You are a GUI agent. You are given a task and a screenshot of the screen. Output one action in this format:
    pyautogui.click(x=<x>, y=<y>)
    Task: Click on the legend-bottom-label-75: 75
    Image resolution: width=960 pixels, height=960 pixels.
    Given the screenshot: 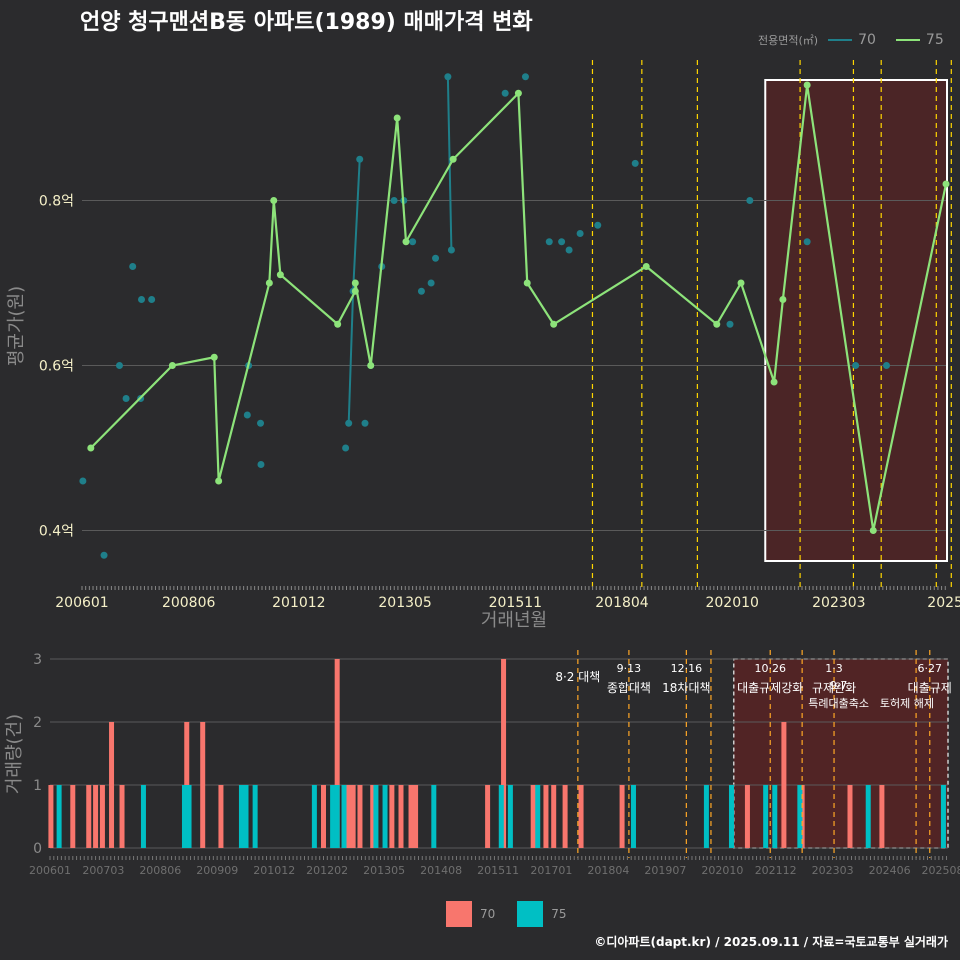 What is the action you would take?
    pyautogui.click(x=559, y=914)
    